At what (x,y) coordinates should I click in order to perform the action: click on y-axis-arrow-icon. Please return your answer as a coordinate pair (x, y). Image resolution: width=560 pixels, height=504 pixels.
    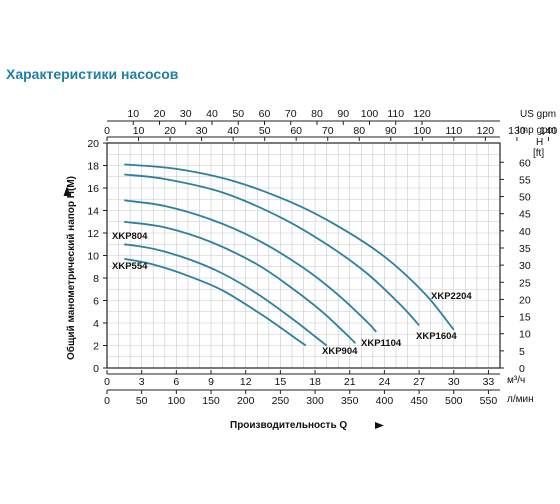
    Looking at the image, I should click on (67, 191).